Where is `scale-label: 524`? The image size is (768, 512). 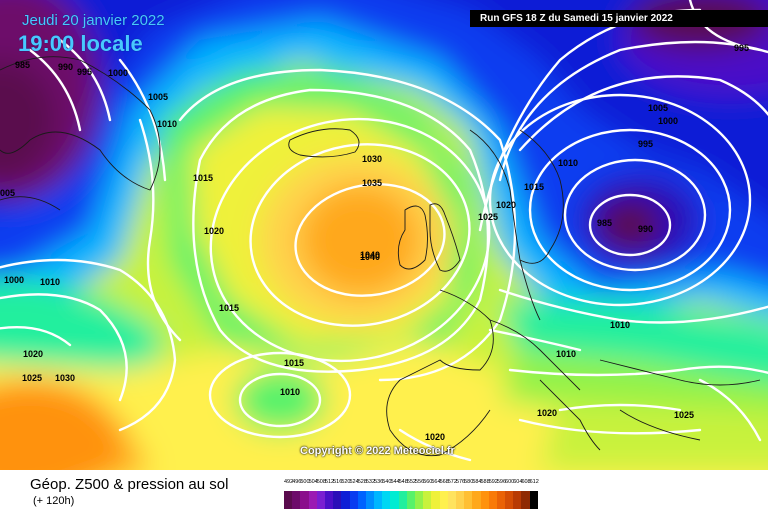
scale-label: 524 is located at coordinates (354, 482).